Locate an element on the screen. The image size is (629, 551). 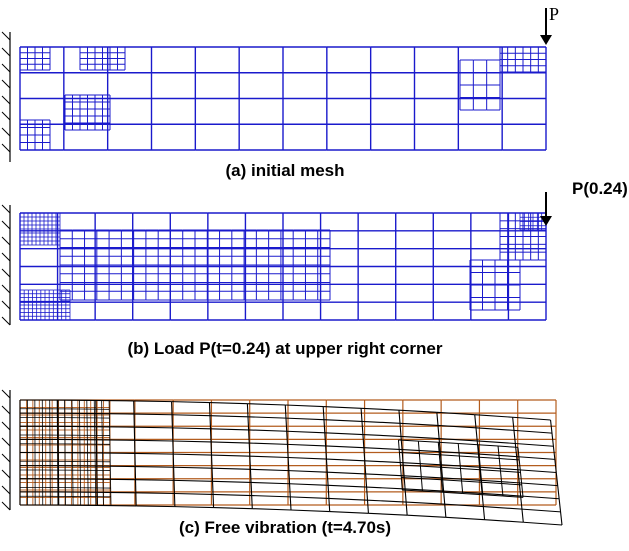
load-arrow is located at coordinates (546, 221).